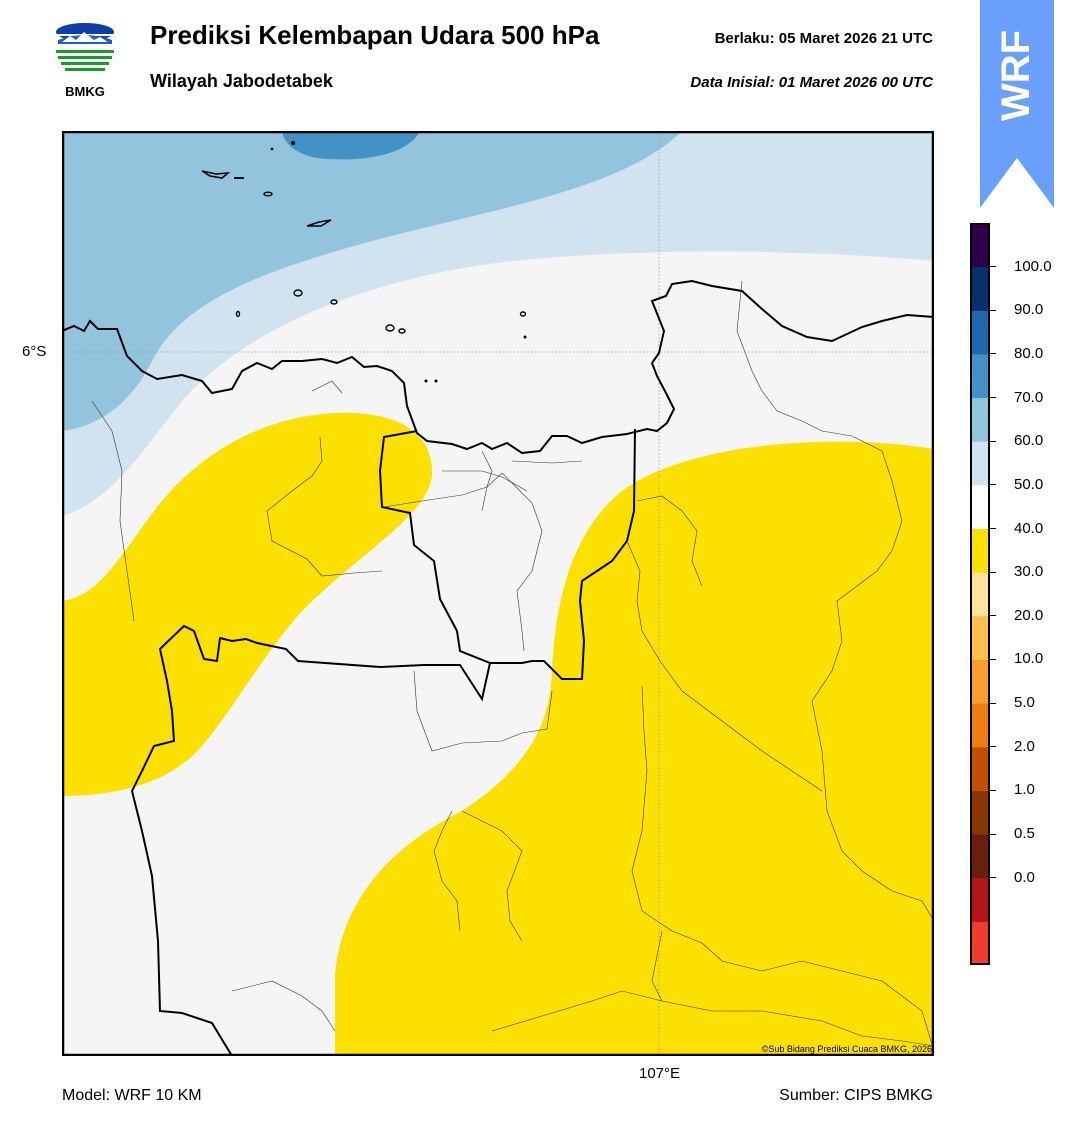 This screenshot has height=1128, width=1081. I want to click on colorbar-label: 5.0, so click(1024, 703).